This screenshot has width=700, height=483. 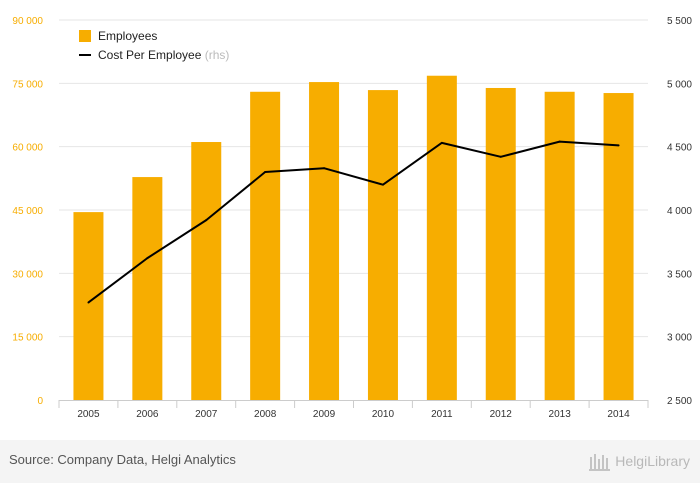 What do you see at coordinates (501, 414) in the screenshot?
I see `x-tick-label: 2012` at bounding box center [501, 414].